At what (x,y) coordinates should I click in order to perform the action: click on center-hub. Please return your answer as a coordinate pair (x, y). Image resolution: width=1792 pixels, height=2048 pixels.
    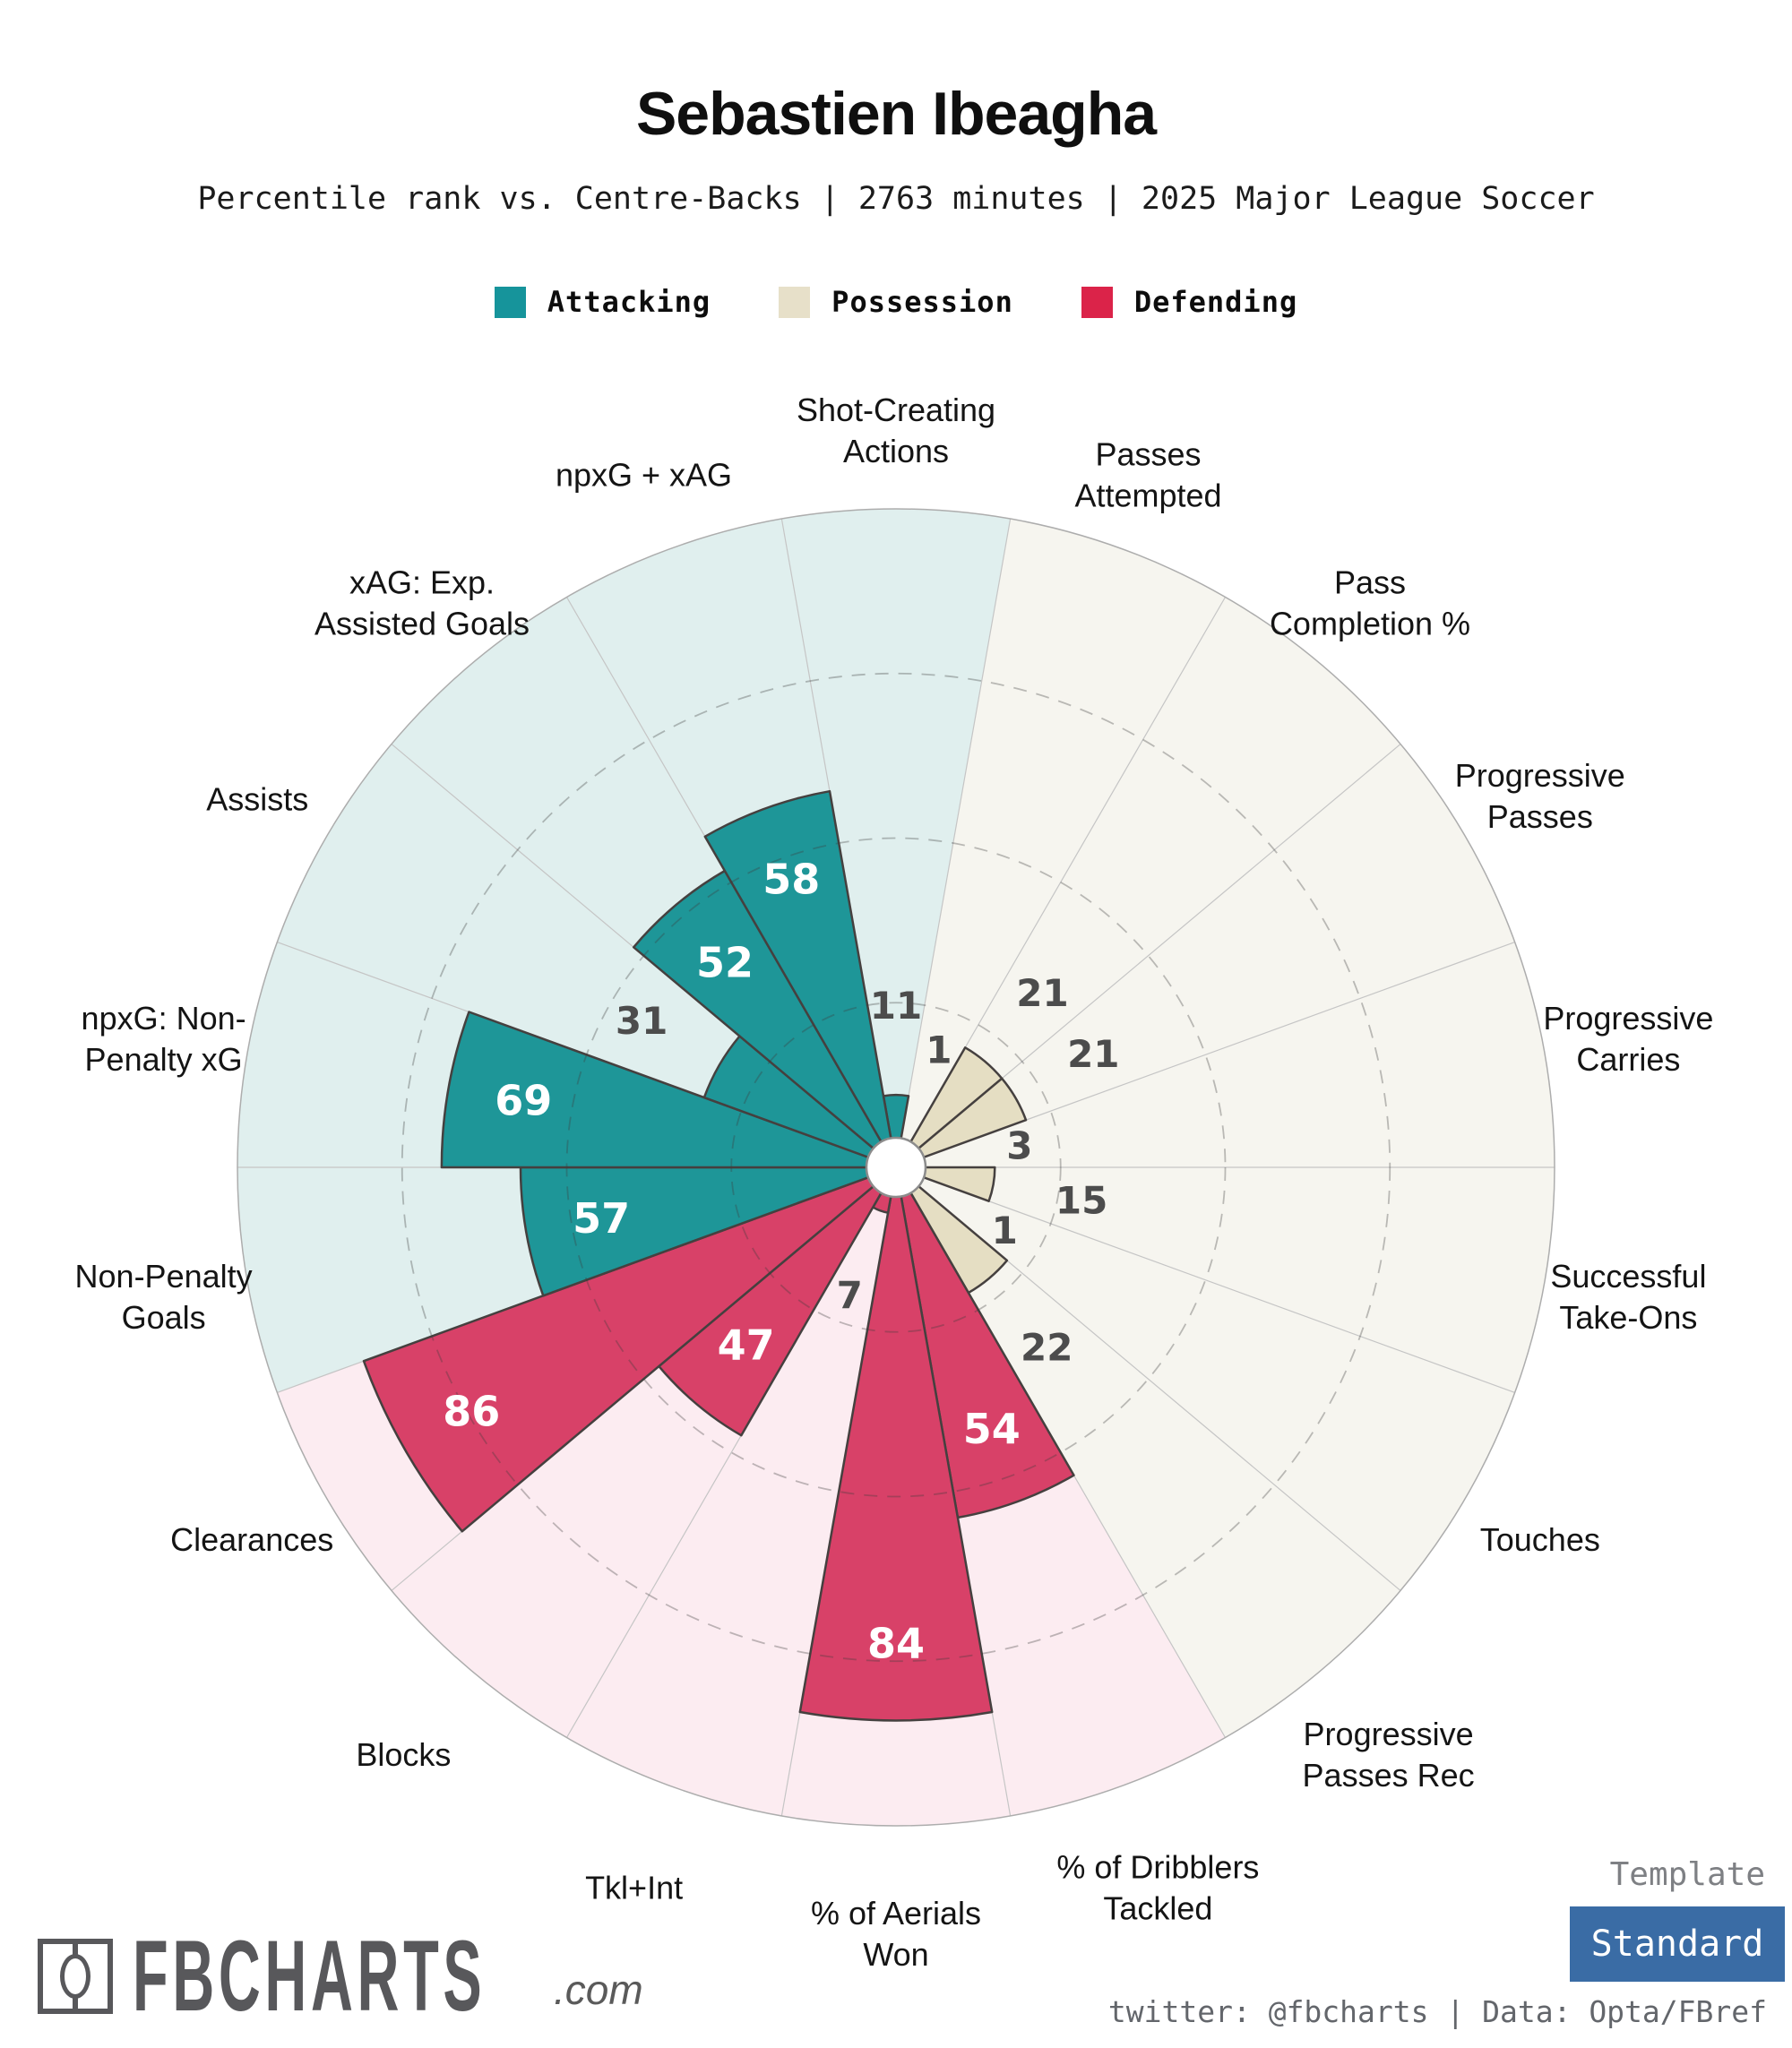
    Looking at the image, I should click on (896, 1167).